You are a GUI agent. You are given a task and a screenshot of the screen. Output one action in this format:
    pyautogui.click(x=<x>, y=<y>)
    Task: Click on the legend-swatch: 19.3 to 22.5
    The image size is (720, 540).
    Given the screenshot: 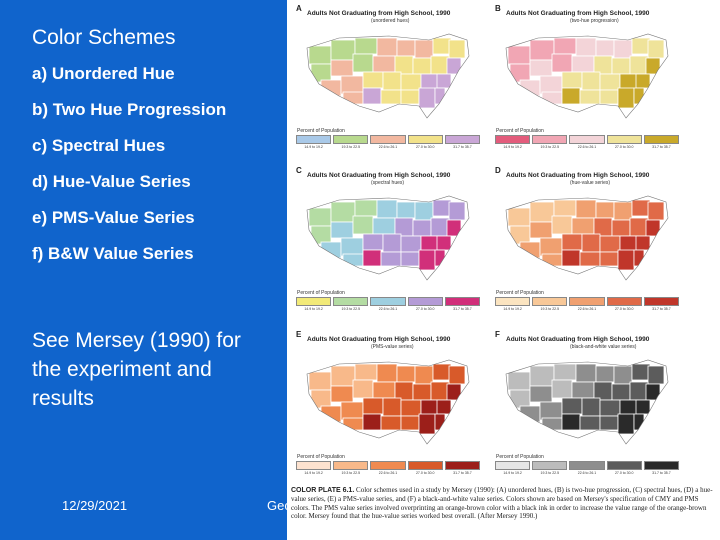 What is the action you would take?
    pyautogui.click(x=351, y=304)
    